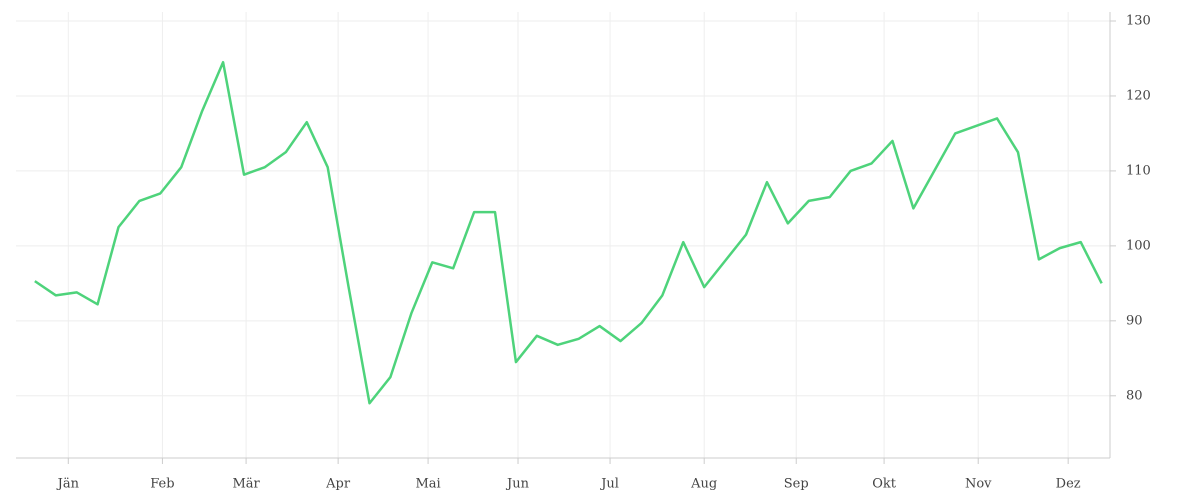 Image resolution: width=1200 pixels, height=504 pixels. What do you see at coordinates (1068, 484) in the screenshot?
I see `x-tick-label: Dez` at bounding box center [1068, 484].